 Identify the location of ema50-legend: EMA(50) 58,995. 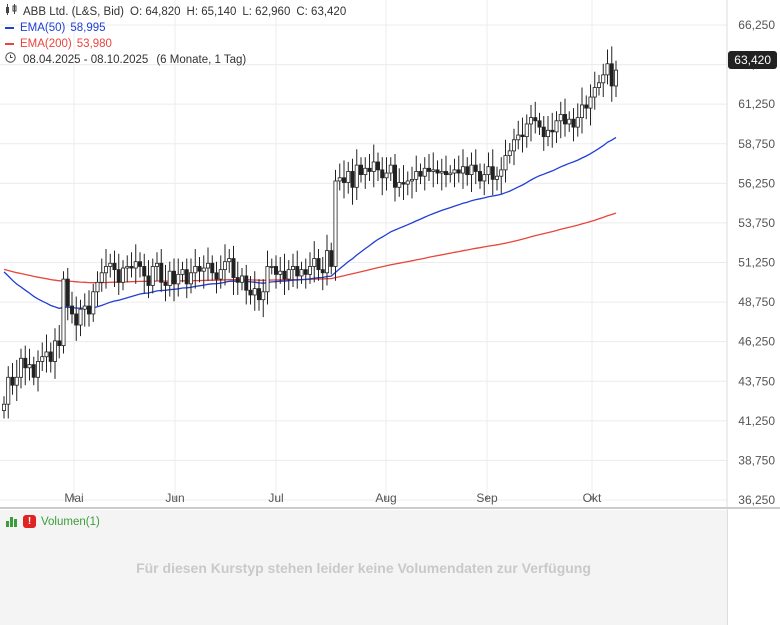
(178, 28).